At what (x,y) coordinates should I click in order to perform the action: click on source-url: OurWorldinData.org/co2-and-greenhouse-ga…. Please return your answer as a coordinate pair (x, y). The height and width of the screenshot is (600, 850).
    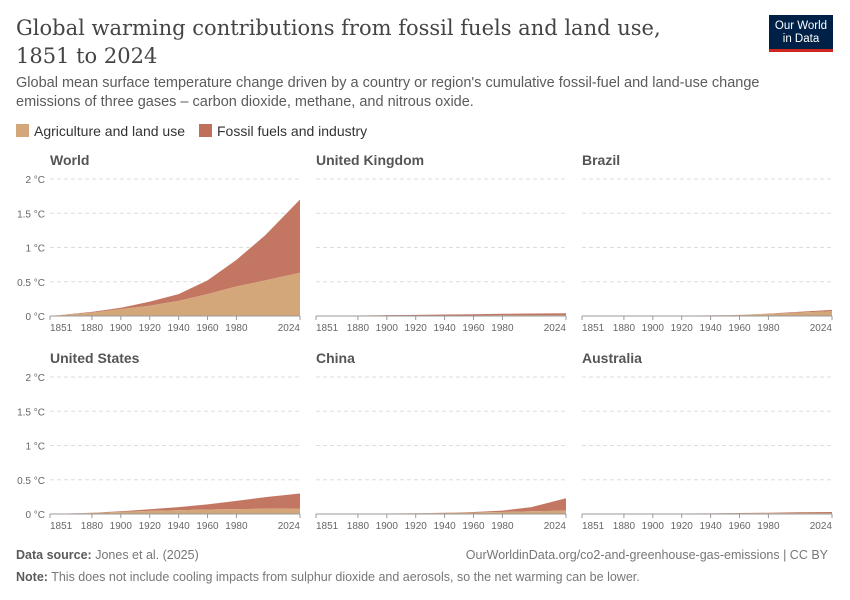
    Looking at the image, I should click on (646, 555).